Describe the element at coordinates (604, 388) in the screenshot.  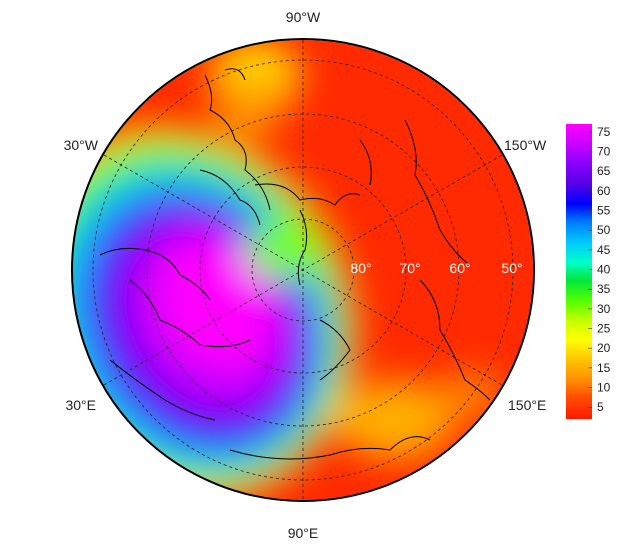
I see `colorbar-tick-label: 10` at that location.